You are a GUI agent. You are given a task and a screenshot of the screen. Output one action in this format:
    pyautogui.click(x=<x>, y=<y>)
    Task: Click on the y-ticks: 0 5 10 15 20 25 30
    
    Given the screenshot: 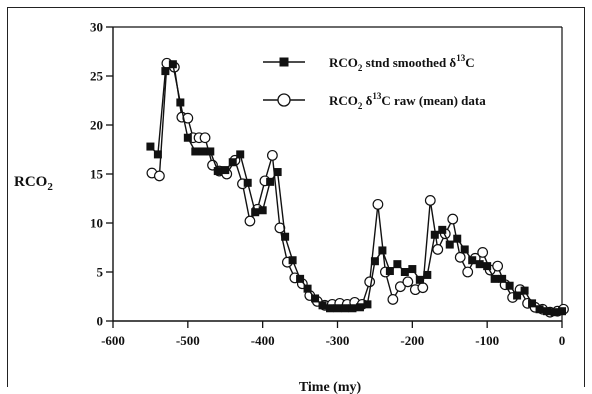 What is the action you would take?
    pyautogui.click(x=101, y=174)
    